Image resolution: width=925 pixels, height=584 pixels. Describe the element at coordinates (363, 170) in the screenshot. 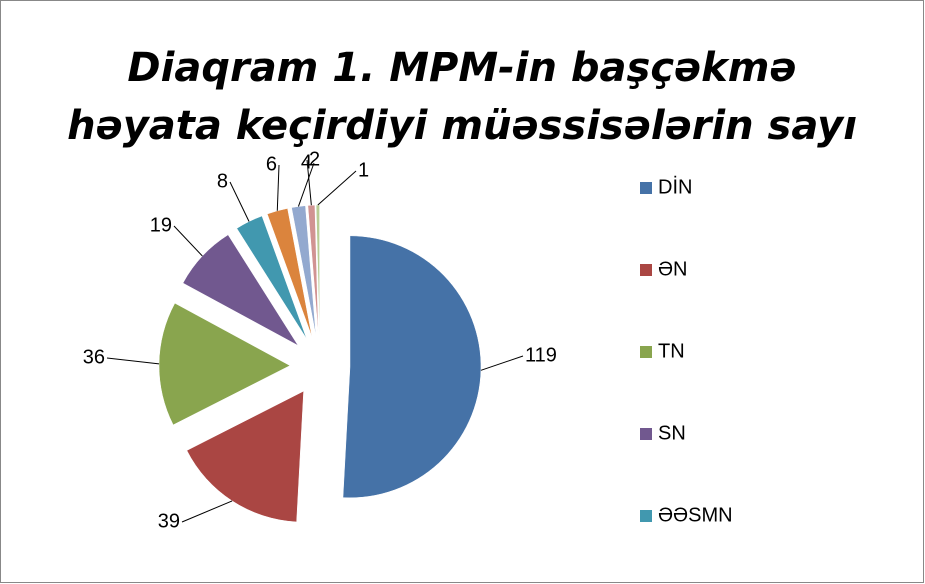

I see `data-label: 1` at that location.